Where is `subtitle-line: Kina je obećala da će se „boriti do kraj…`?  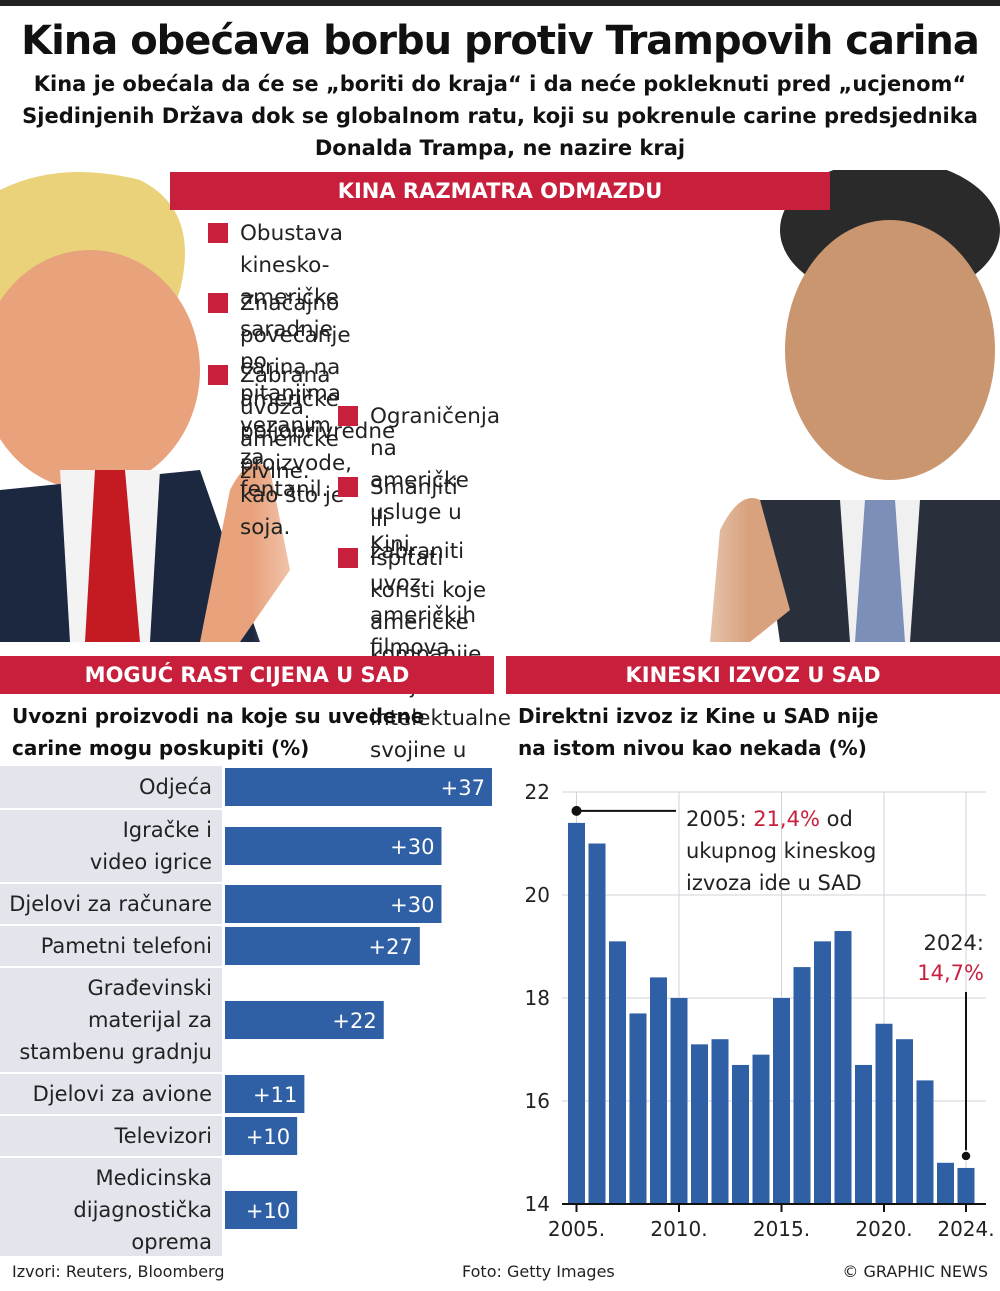 subtitle-line: Kina je obećala da će se „boriti do kraj… is located at coordinates (500, 84).